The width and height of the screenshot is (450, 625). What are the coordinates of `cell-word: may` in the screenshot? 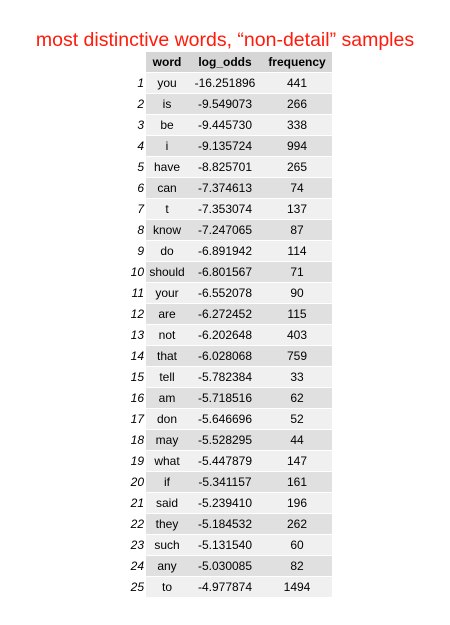 It's located at (167, 440).